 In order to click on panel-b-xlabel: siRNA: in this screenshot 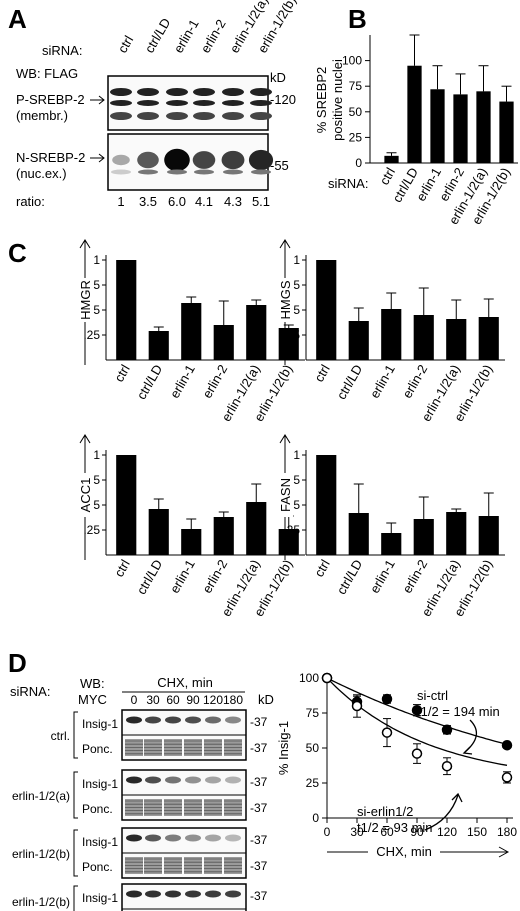, I will do `click(348, 183)`.